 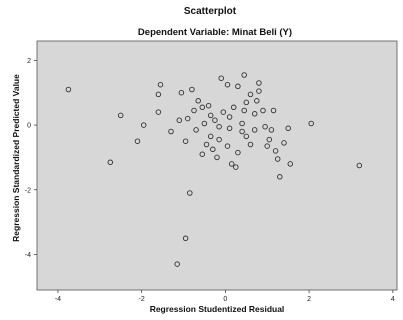 What do you see at coordinates (29, 126) in the screenshot?
I see `y-tick-label: 0` at bounding box center [29, 126].